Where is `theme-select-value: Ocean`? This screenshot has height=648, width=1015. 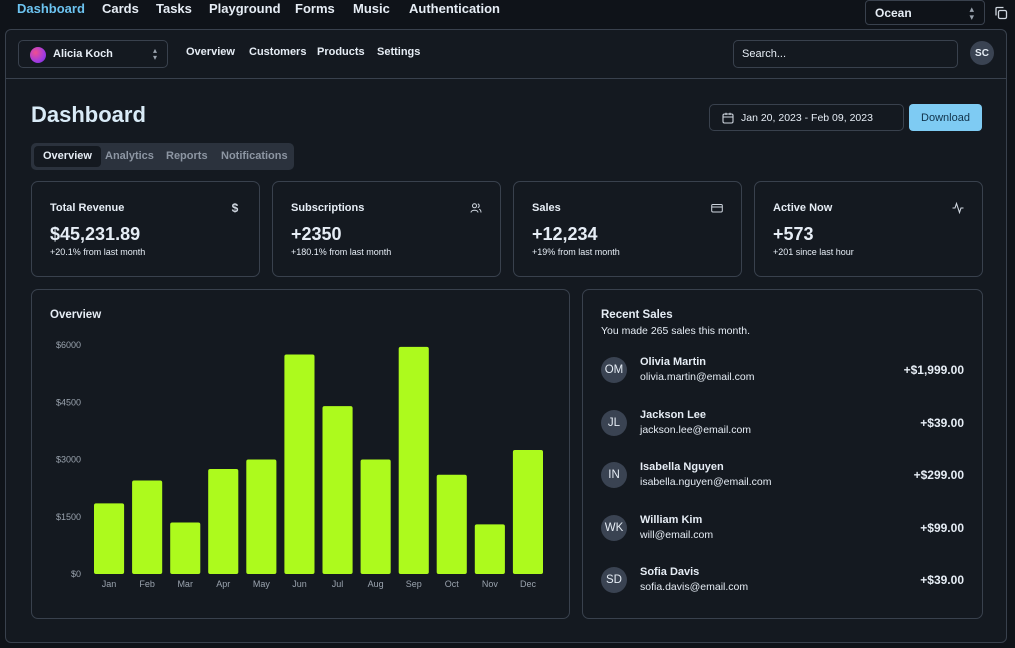 theme-select-value: Ocean is located at coordinates (893, 13).